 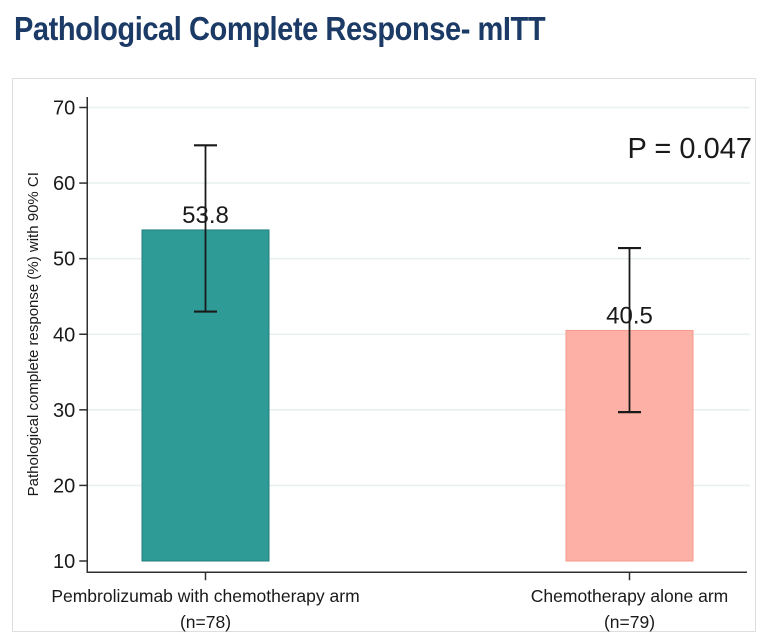 I want to click on bar-value-label-1: 40.5, so click(x=629, y=315).